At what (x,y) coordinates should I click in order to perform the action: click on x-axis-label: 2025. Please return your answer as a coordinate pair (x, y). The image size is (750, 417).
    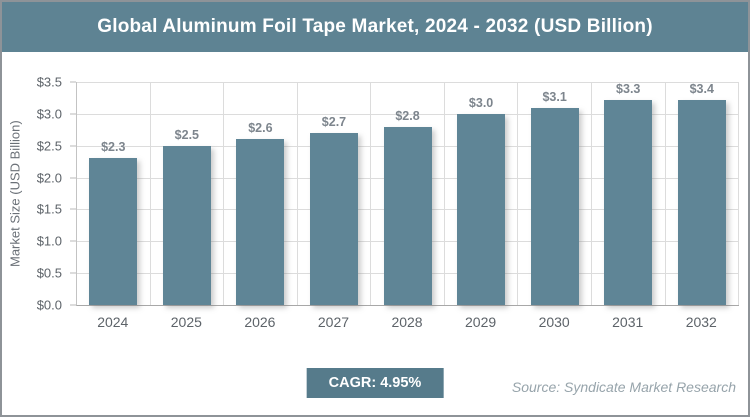
    Looking at the image, I should click on (186, 322).